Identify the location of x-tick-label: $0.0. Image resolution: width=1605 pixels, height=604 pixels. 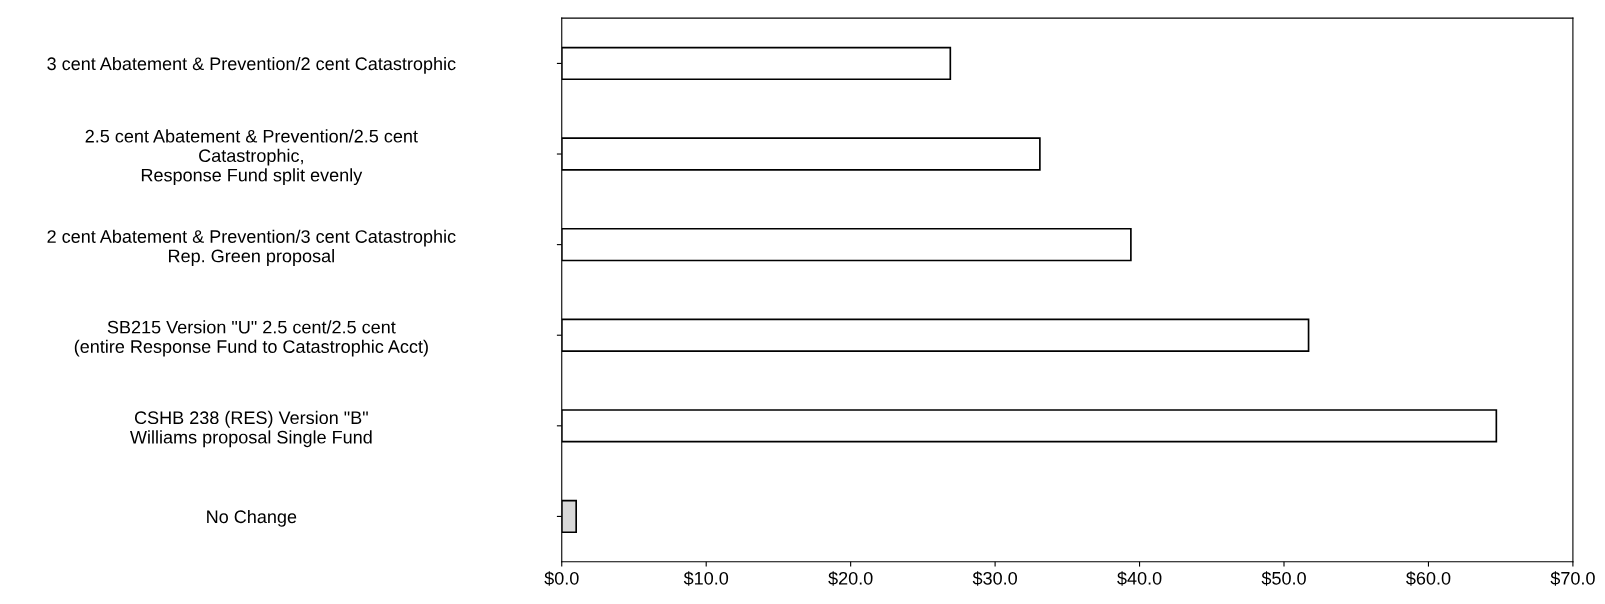
(561, 578).